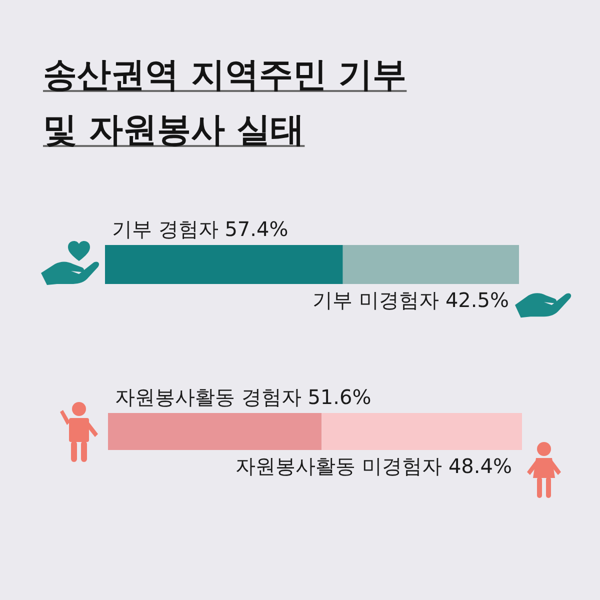  What do you see at coordinates (477, 300) in the screenshot?
I see `data-label: 42.5%` at bounding box center [477, 300].